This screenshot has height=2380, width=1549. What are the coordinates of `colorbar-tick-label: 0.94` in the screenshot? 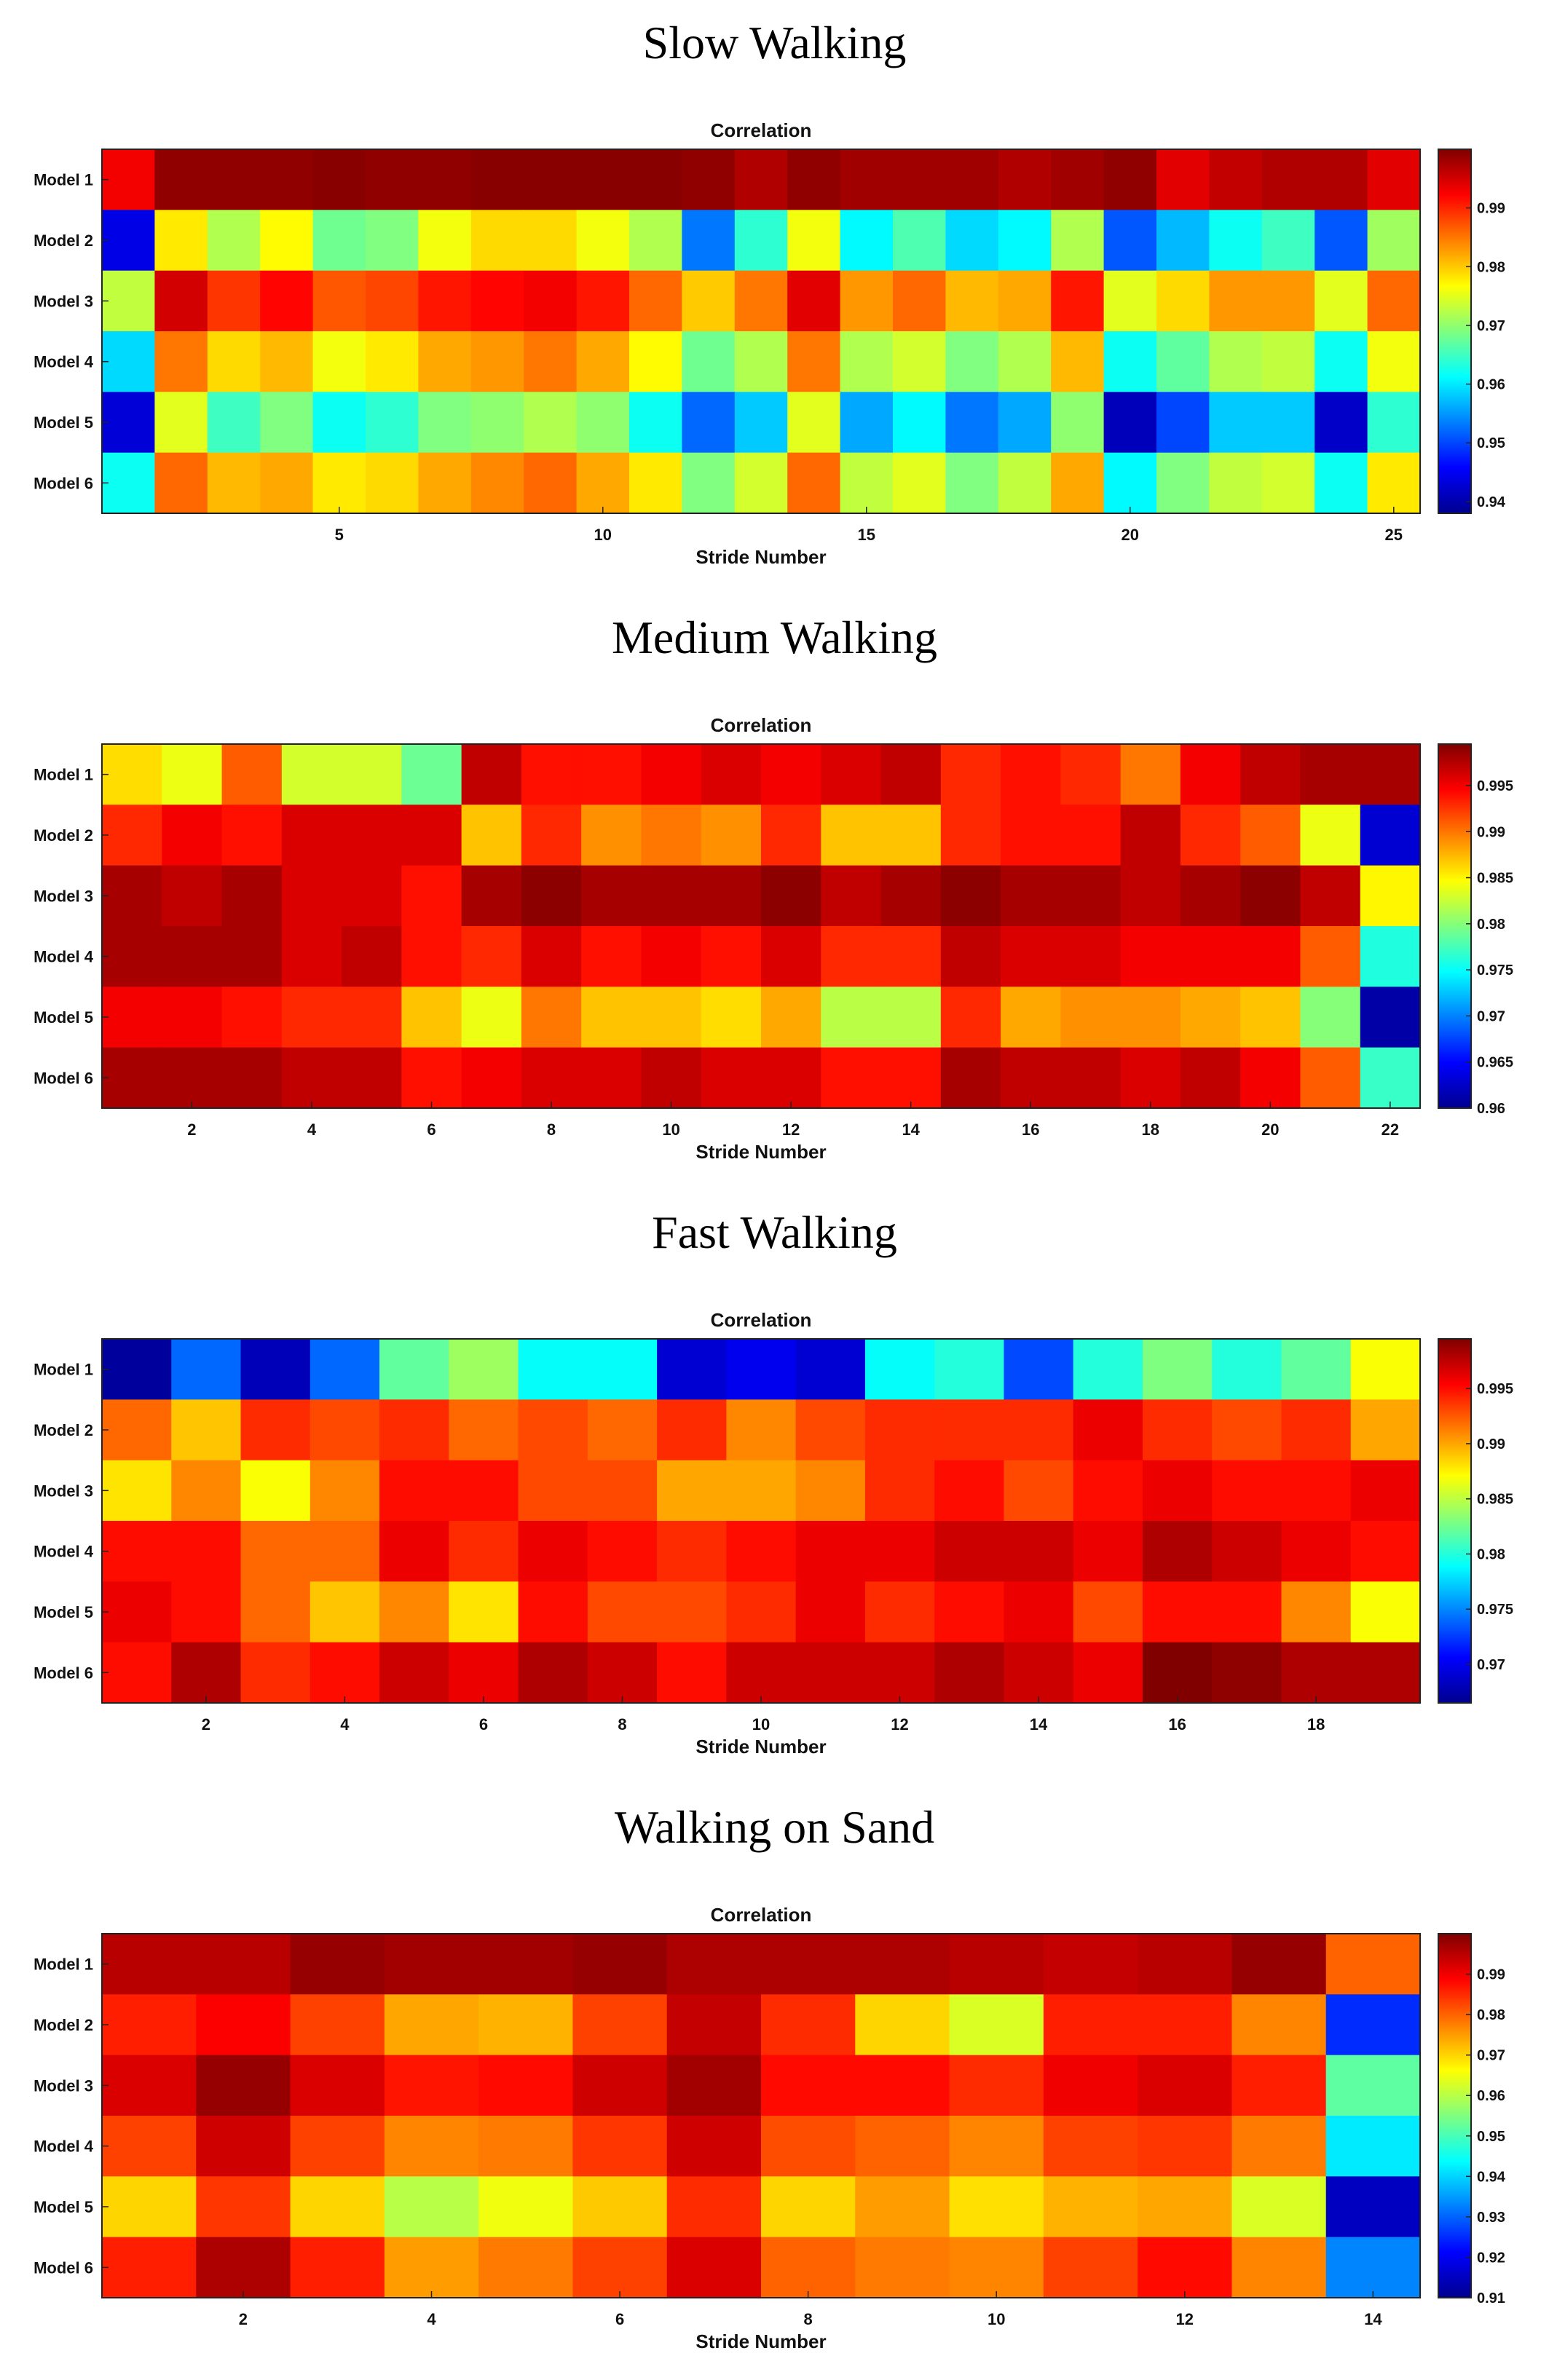 It's located at (1491, 2177).